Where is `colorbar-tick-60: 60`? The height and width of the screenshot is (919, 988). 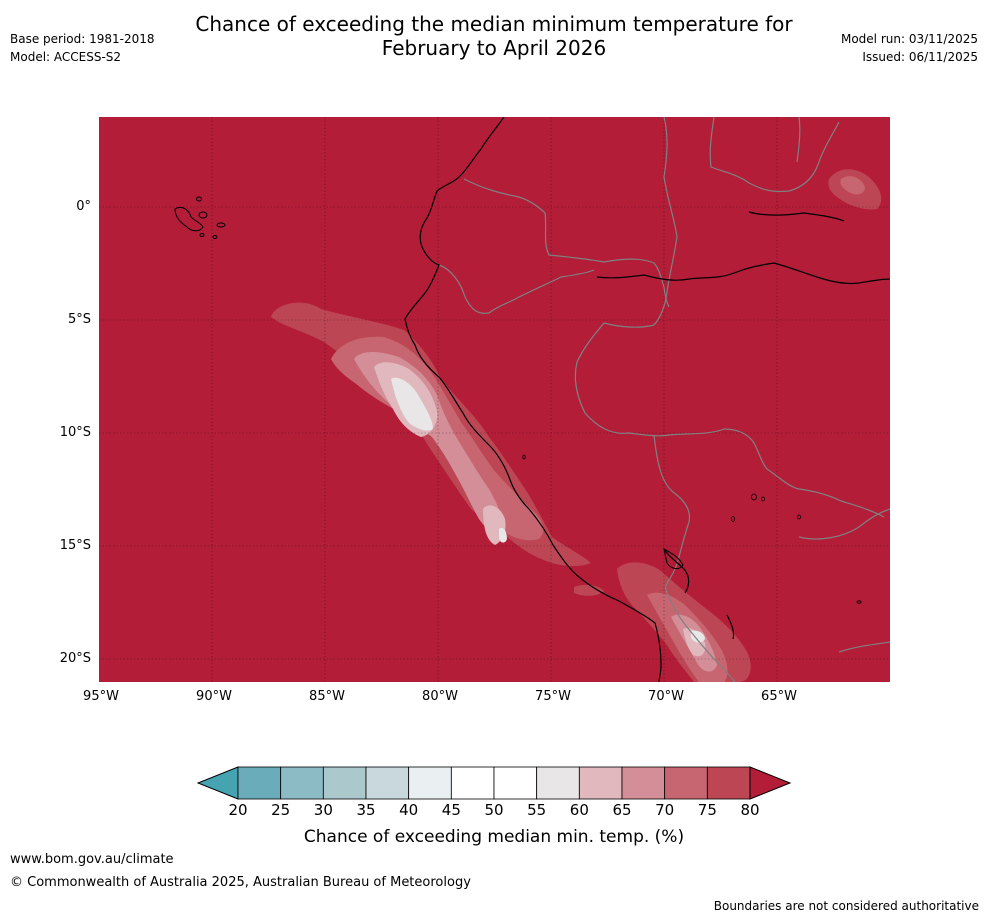
colorbar-tick-60: 60 is located at coordinates (579, 810).